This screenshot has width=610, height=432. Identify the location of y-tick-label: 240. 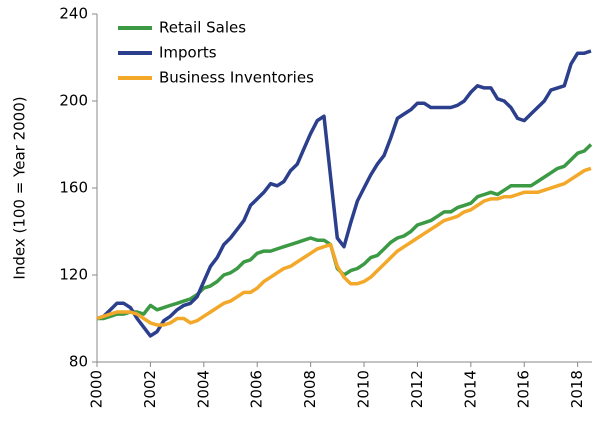
(73, 14).